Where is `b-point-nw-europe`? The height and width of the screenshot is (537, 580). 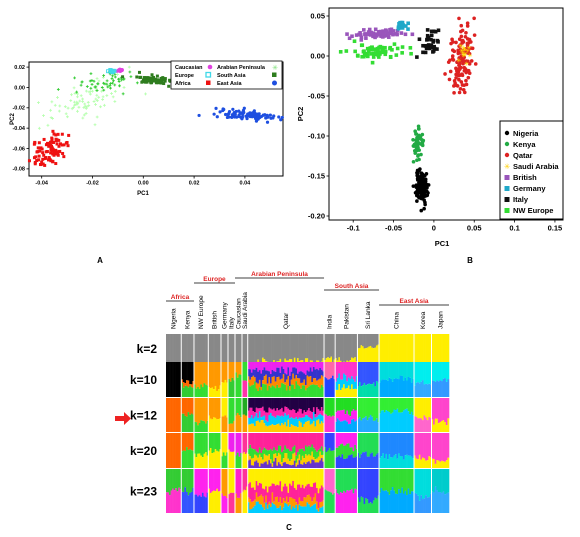
b-point-nw-europe is located at coordinates (373, 49).